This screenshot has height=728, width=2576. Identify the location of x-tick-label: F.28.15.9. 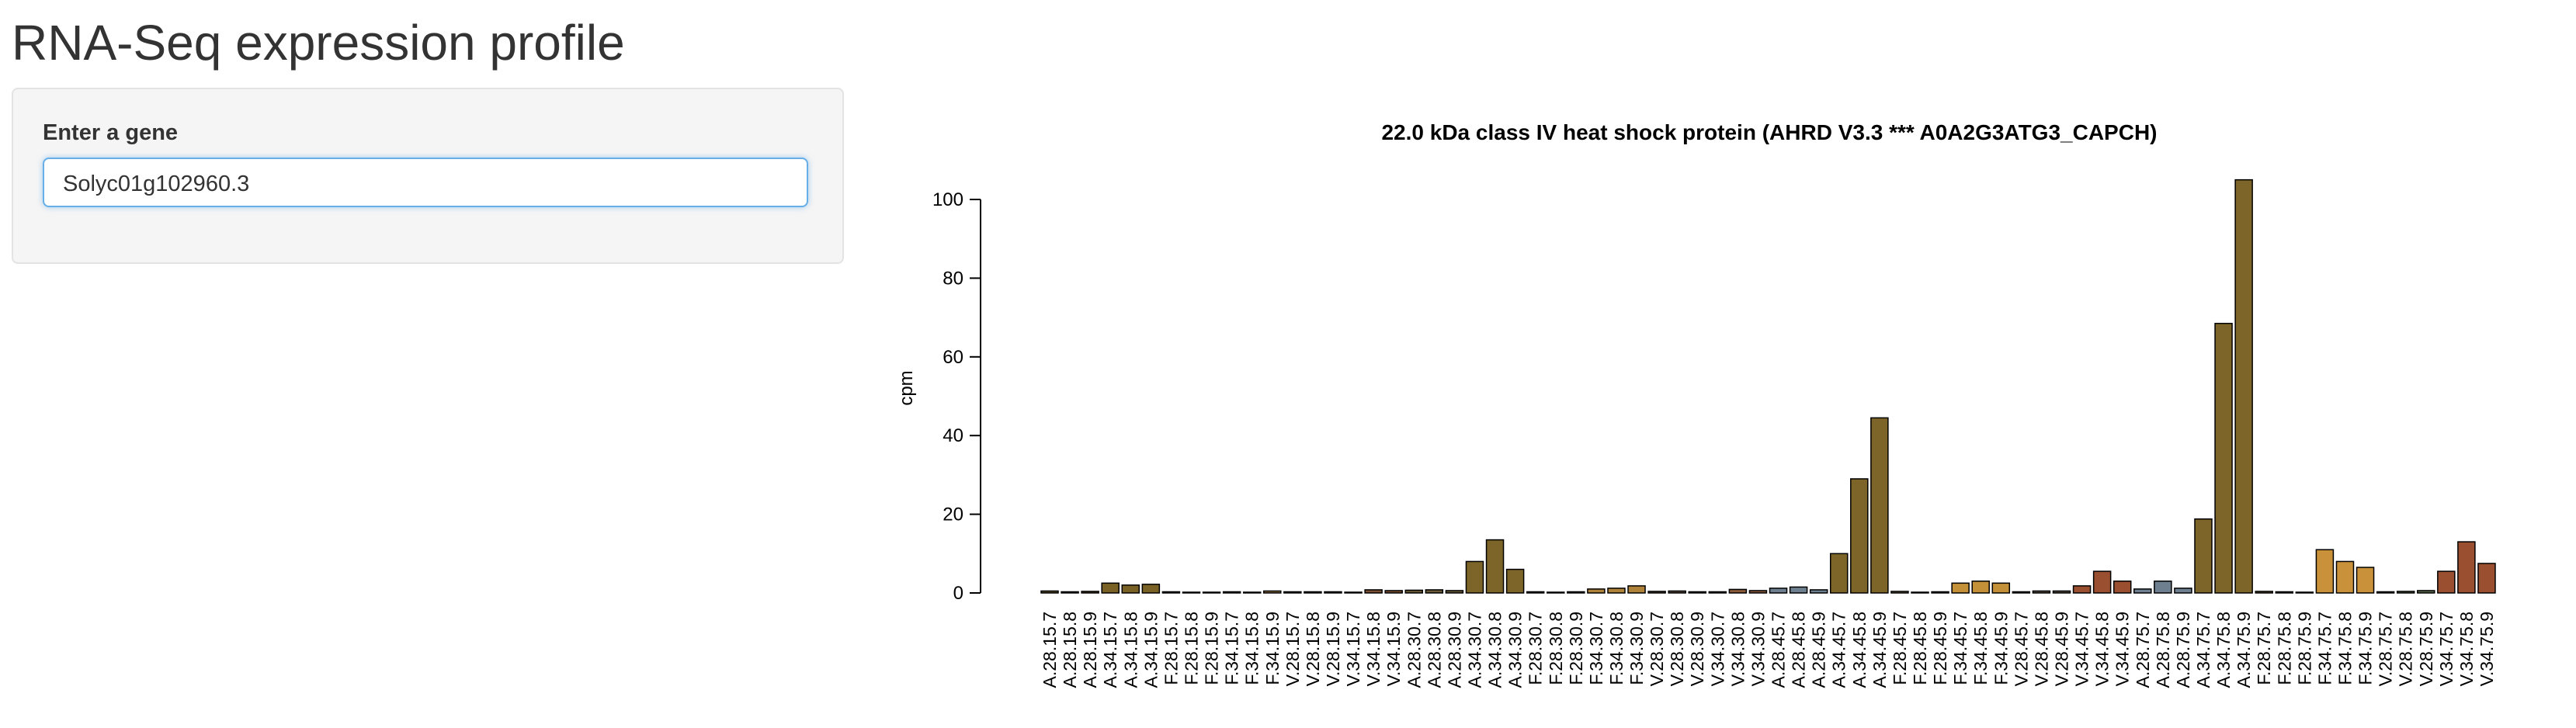
(1212, 648).